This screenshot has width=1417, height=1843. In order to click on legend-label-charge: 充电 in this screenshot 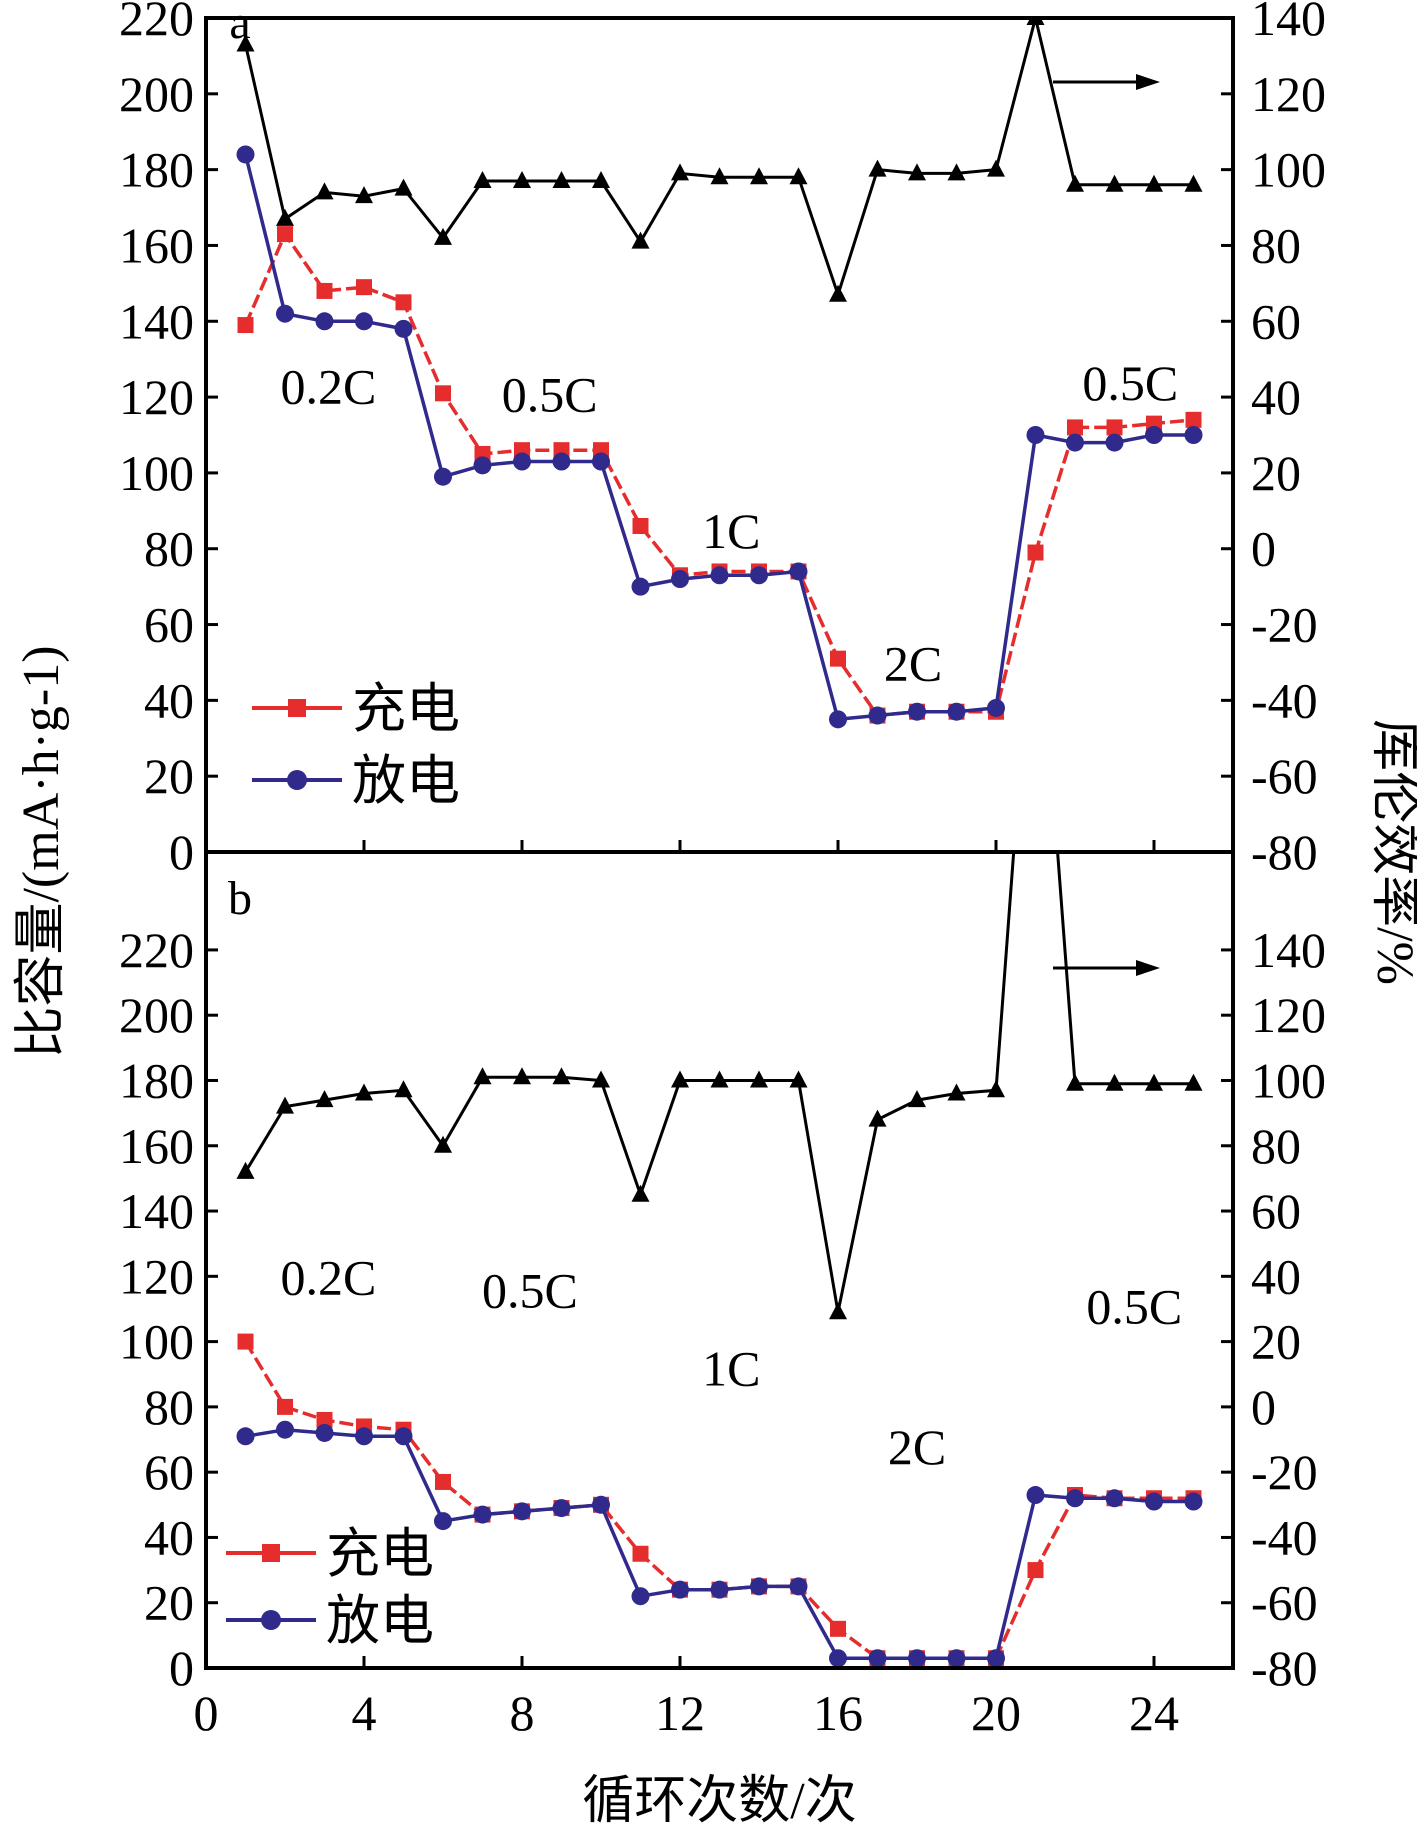, I will do `click(380, 1554)`.